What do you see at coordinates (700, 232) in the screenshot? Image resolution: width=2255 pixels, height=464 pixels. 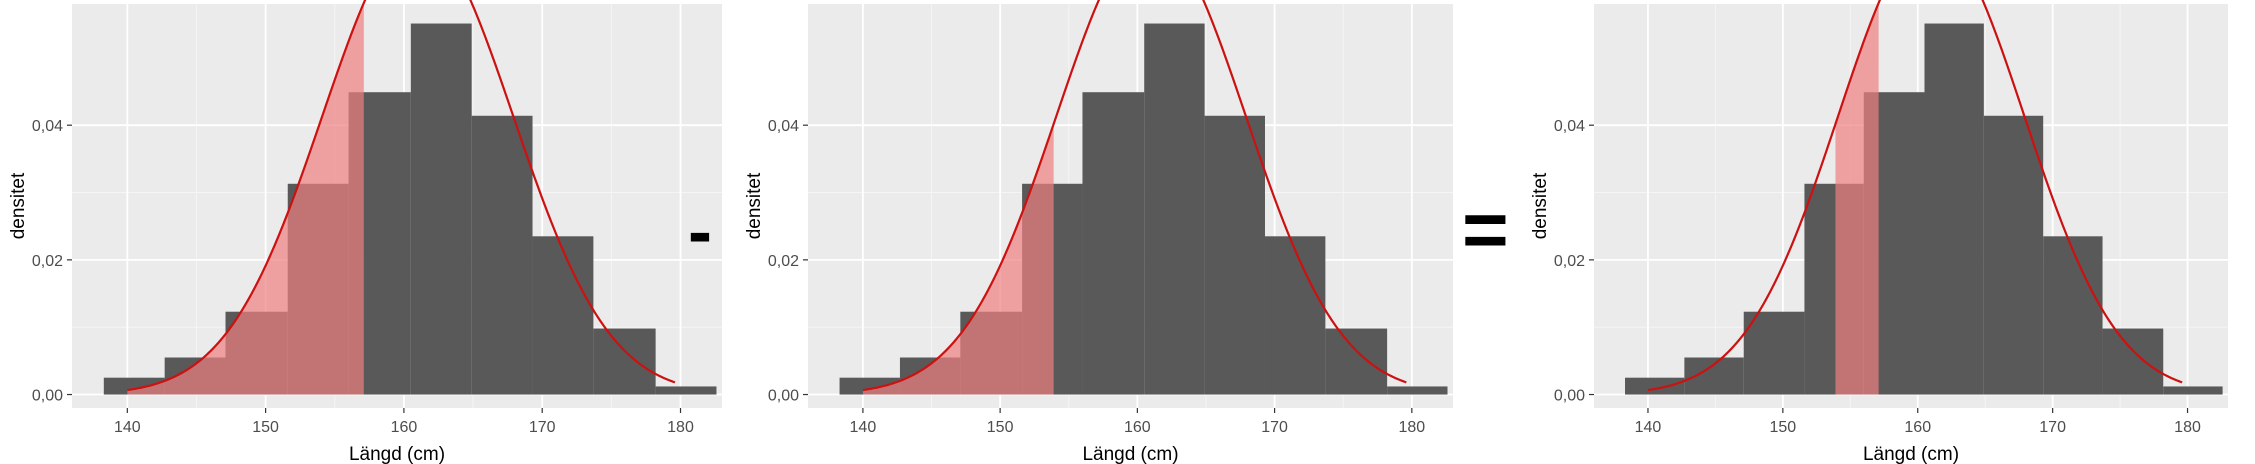 I see `minus-operator: -` at bounding box center [700, 232].